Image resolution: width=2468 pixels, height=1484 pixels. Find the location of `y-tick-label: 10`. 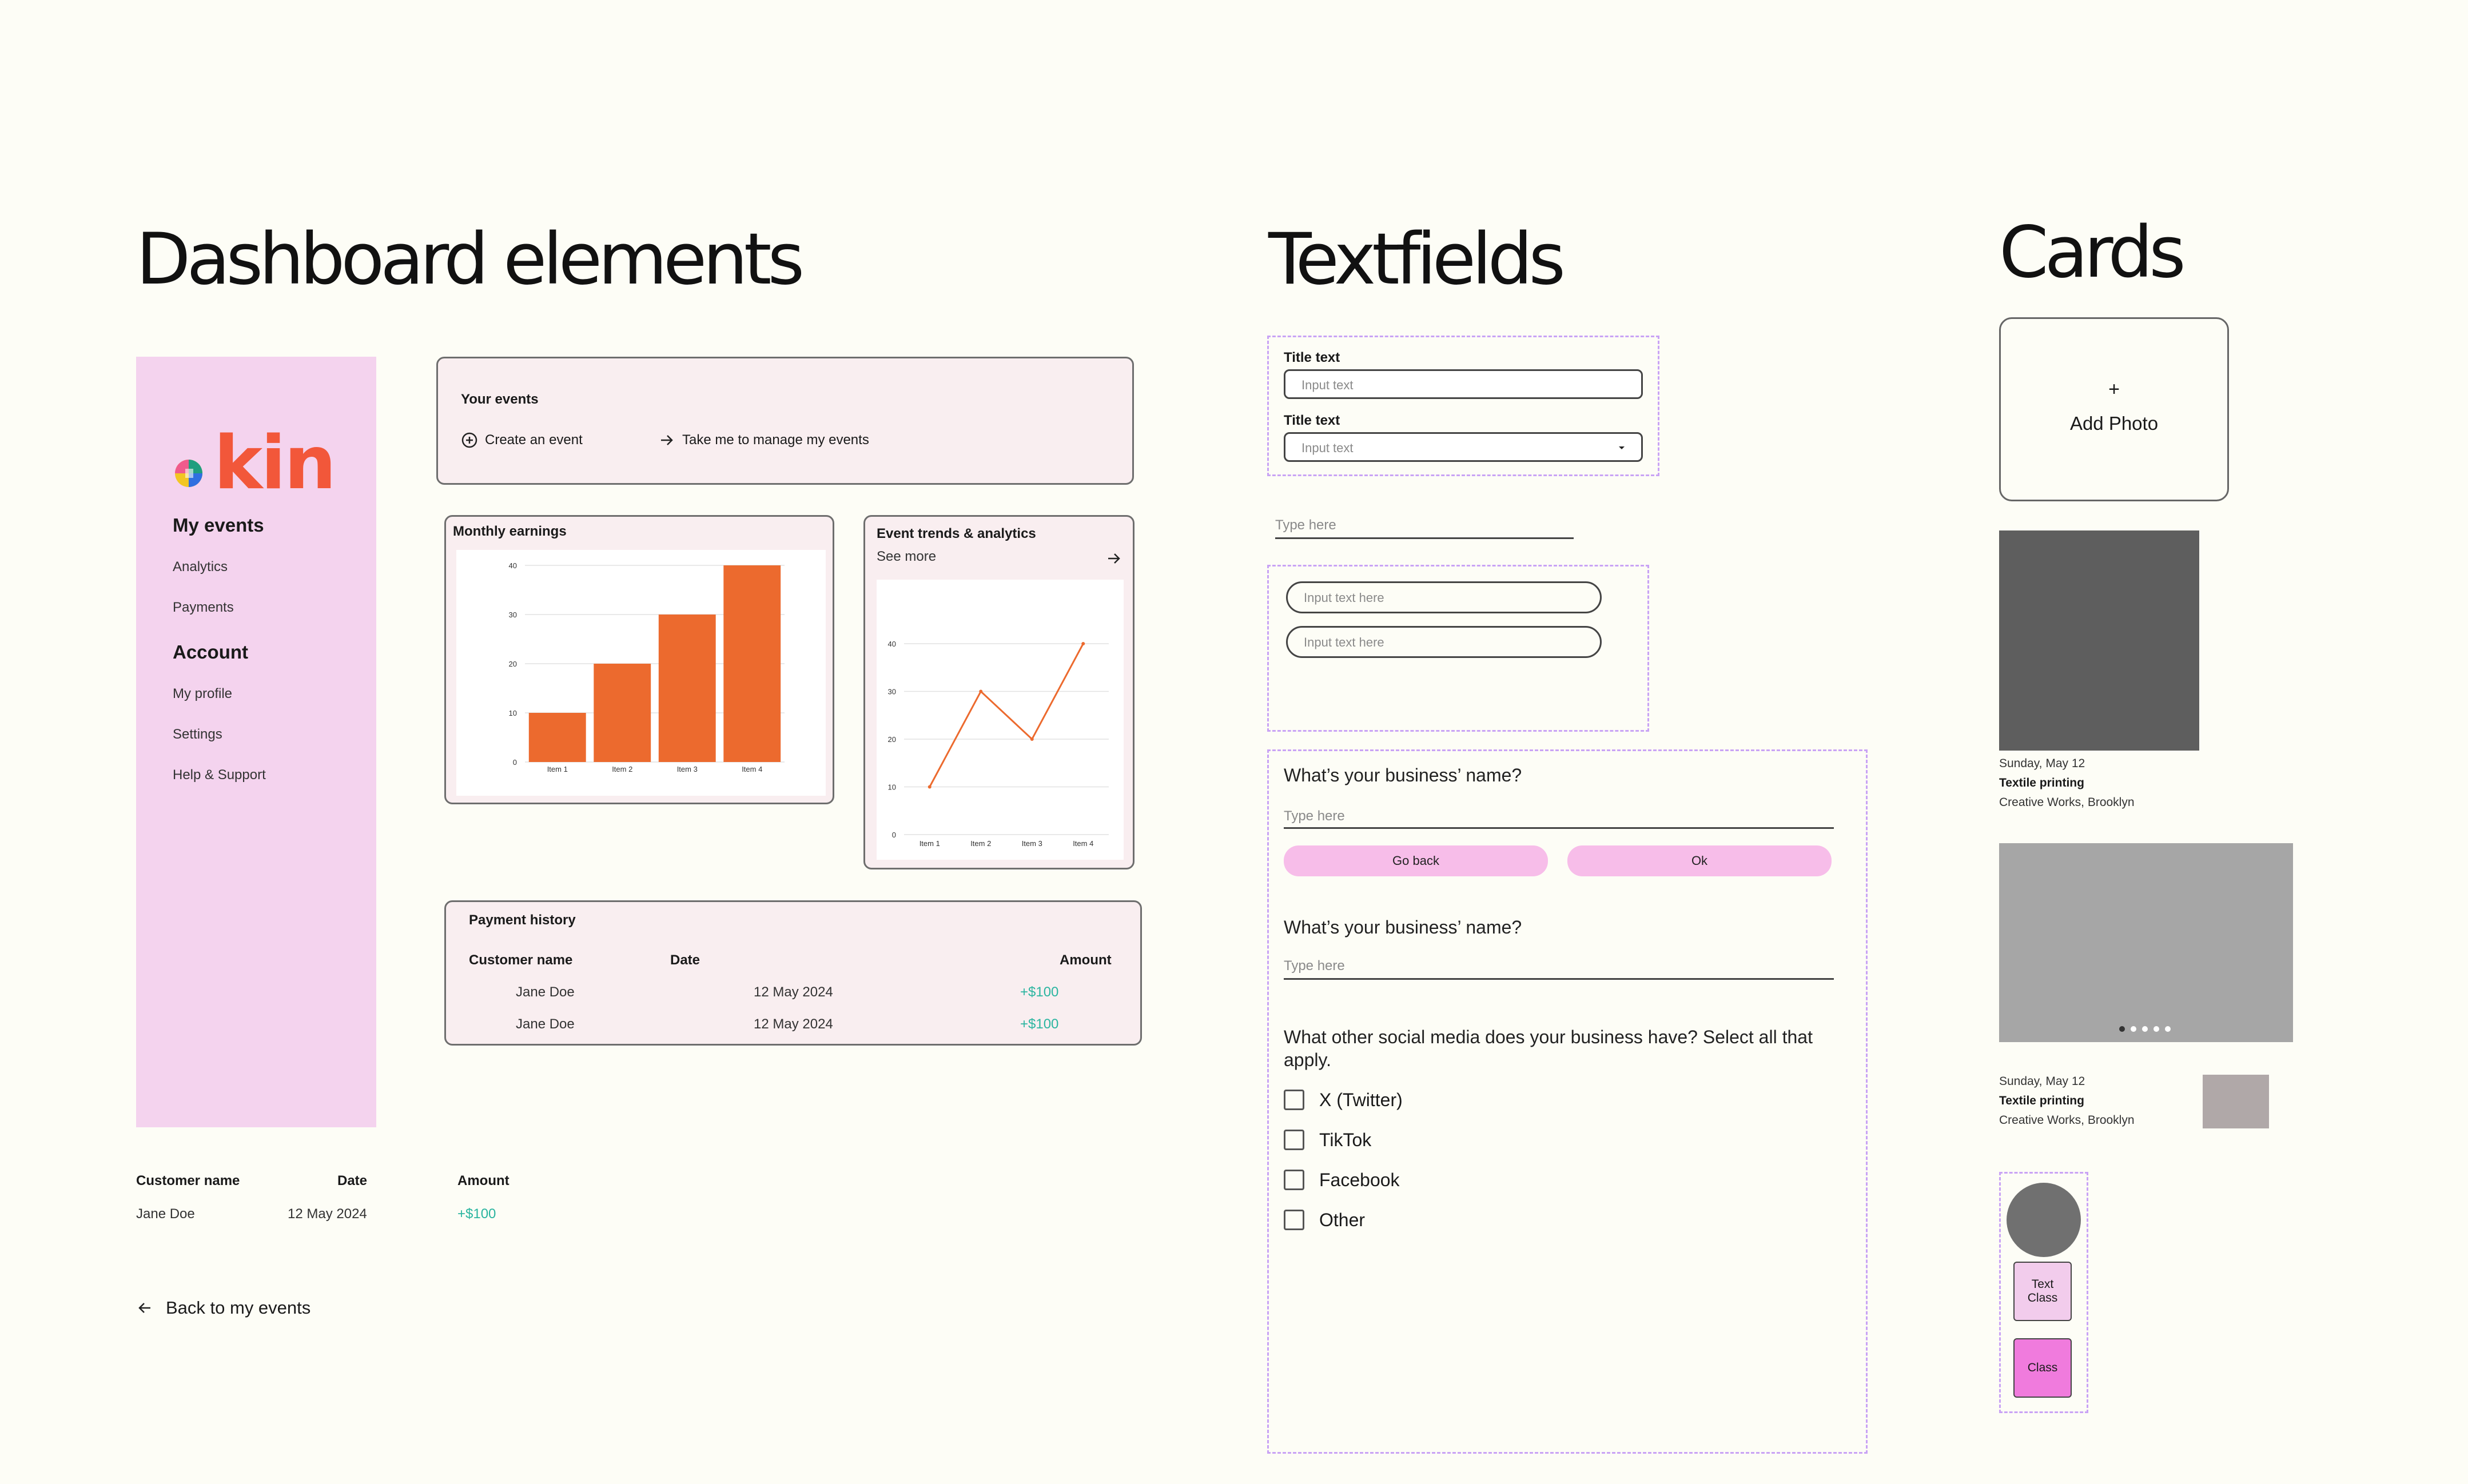

y-tick-label: 10 is located at coordinates (513, 713).